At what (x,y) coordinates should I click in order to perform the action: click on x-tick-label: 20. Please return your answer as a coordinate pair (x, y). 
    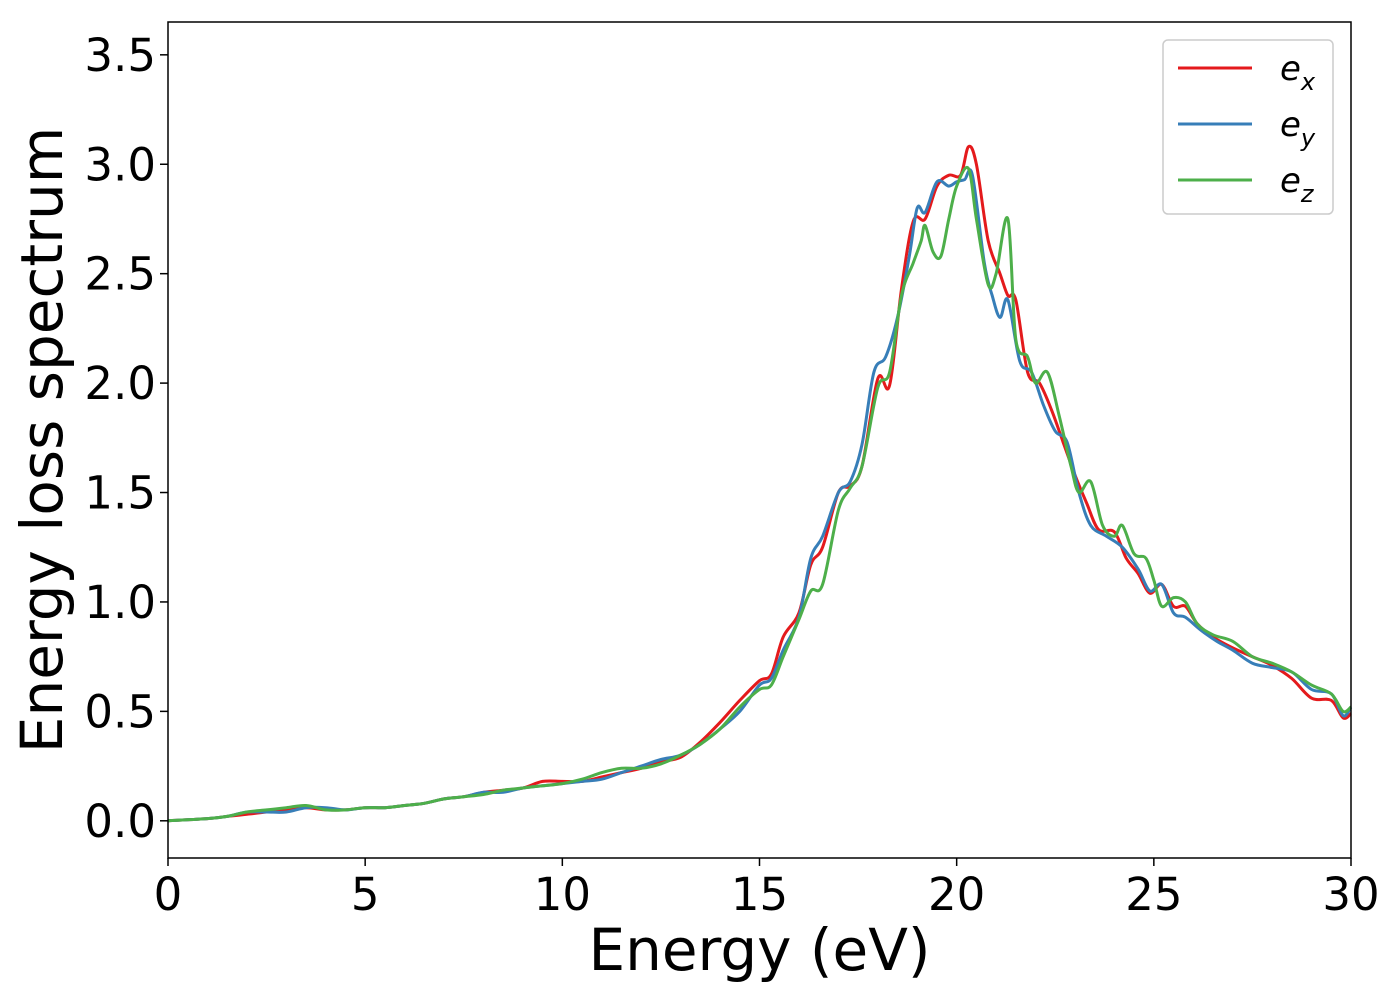
    Looking at the image, I should click on (956, 894).